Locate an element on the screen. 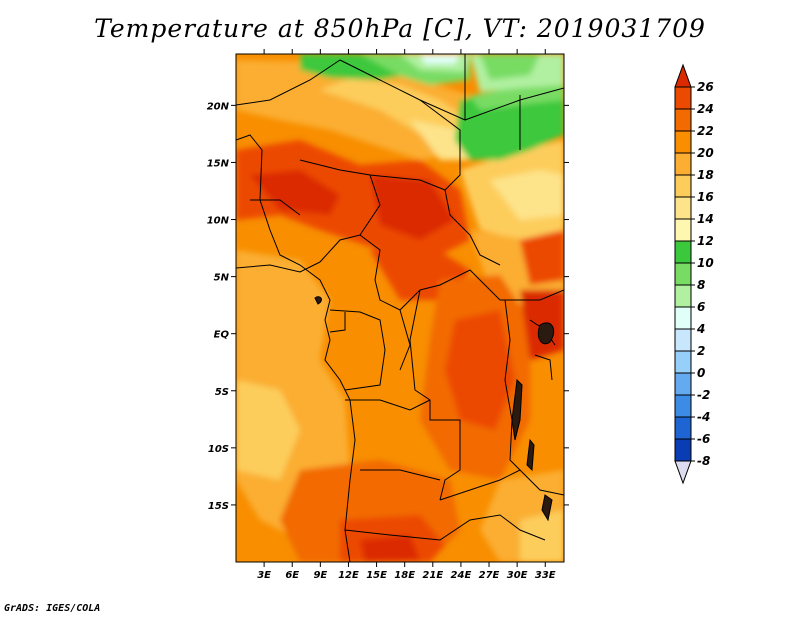 This screenshot has height=618, width=800. colorbar-cap-top is located at coordinates (683, 75).